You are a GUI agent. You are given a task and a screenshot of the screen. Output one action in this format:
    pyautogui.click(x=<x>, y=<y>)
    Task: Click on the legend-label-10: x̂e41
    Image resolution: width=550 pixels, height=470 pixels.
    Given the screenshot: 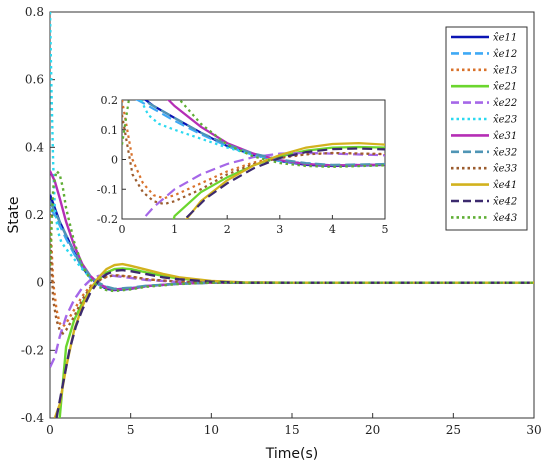 What is the action you would take?
    pyautogui.click(x=505, y=185)
    